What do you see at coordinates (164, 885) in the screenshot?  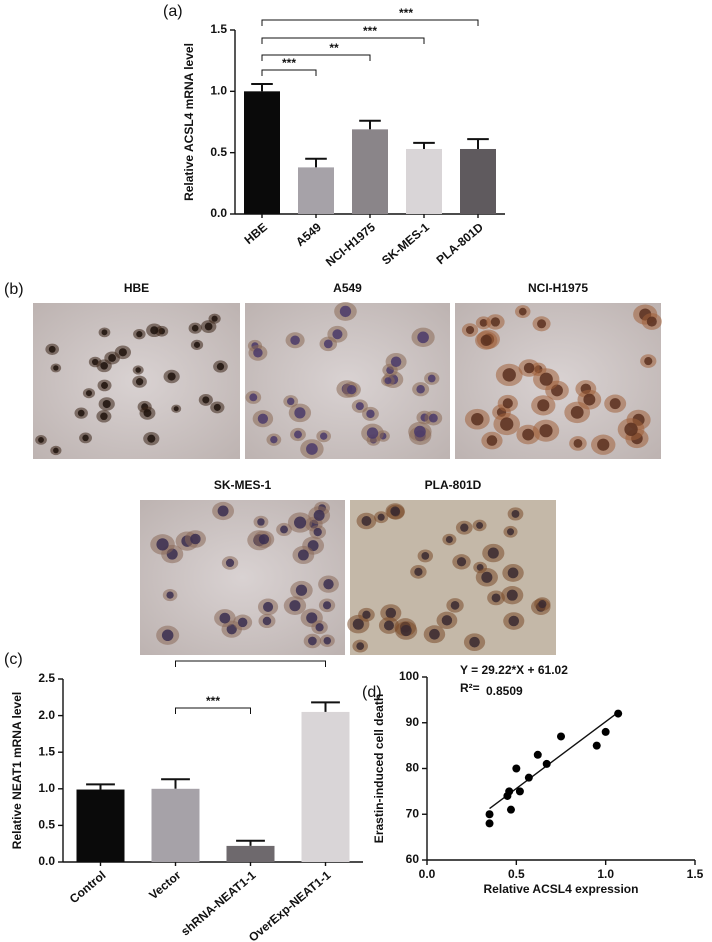 I see `x-tick-label: Vector` at bounding box center [164, 885].